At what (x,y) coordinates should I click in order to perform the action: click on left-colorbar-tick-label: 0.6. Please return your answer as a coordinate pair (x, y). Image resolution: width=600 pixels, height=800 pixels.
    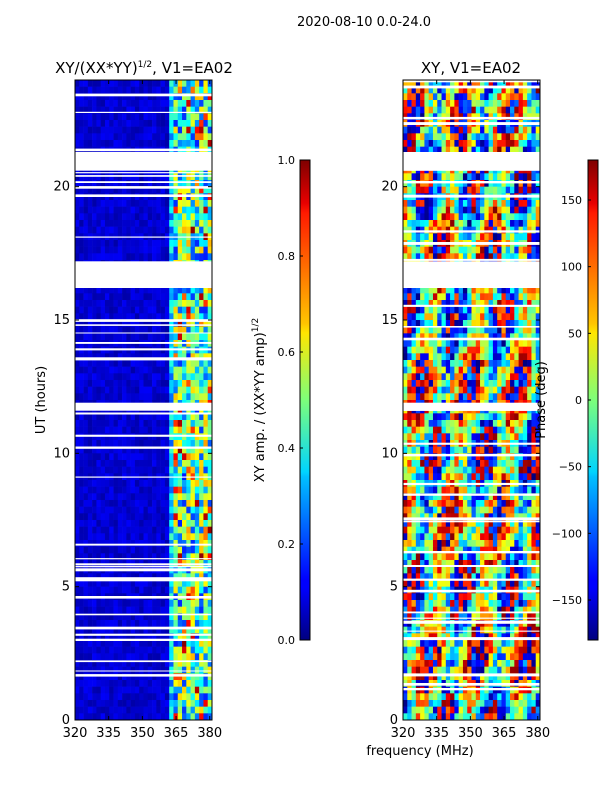
    Looking at the image, I should click on (287, 352).